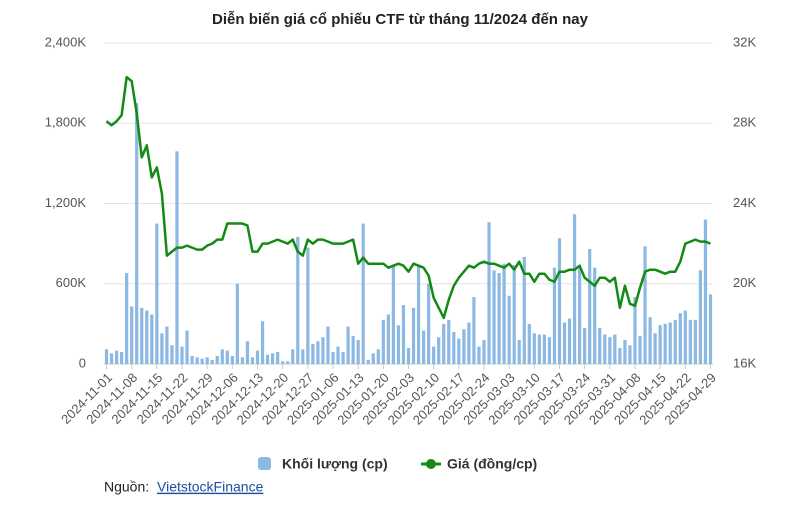 The width and height of the screenshot is (801, 518). What do you see at coordinates (82, 362) in the screenshot?
I see `y-tick-label: 0` at bounding box center [82, 362].